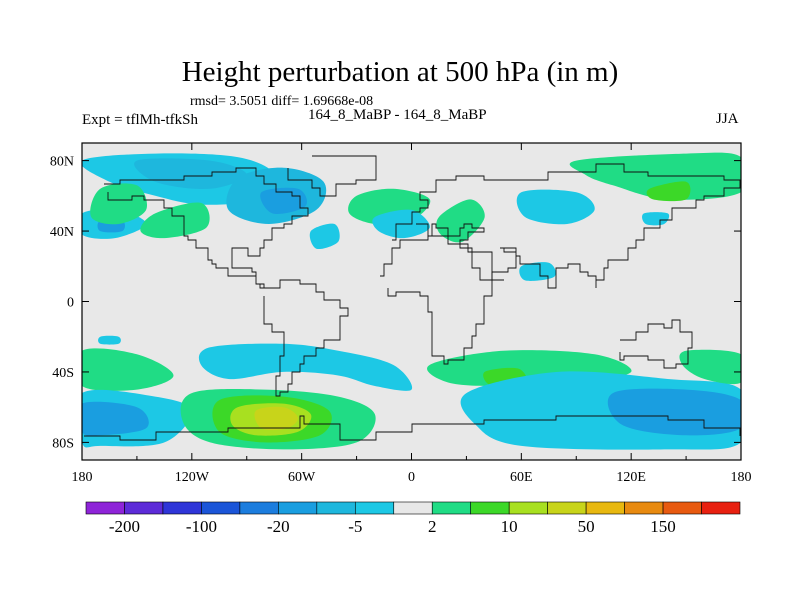 This screenshot has width=800, height=600. Describe the element at coordinates (397, 115) in the screenshot. I see `case-label: 164_8_MaBP - 164_8_MaBP` at that location.